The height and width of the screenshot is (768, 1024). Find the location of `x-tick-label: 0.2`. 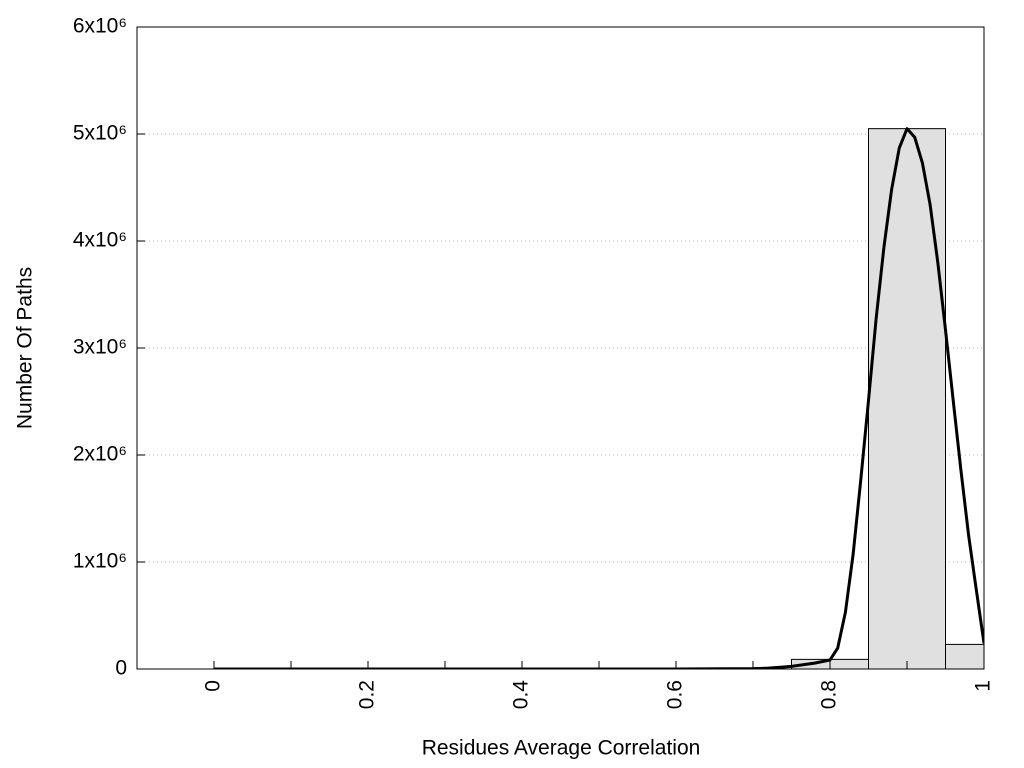

x-tick-label: 0.2 is located at coordinates (367, 694).